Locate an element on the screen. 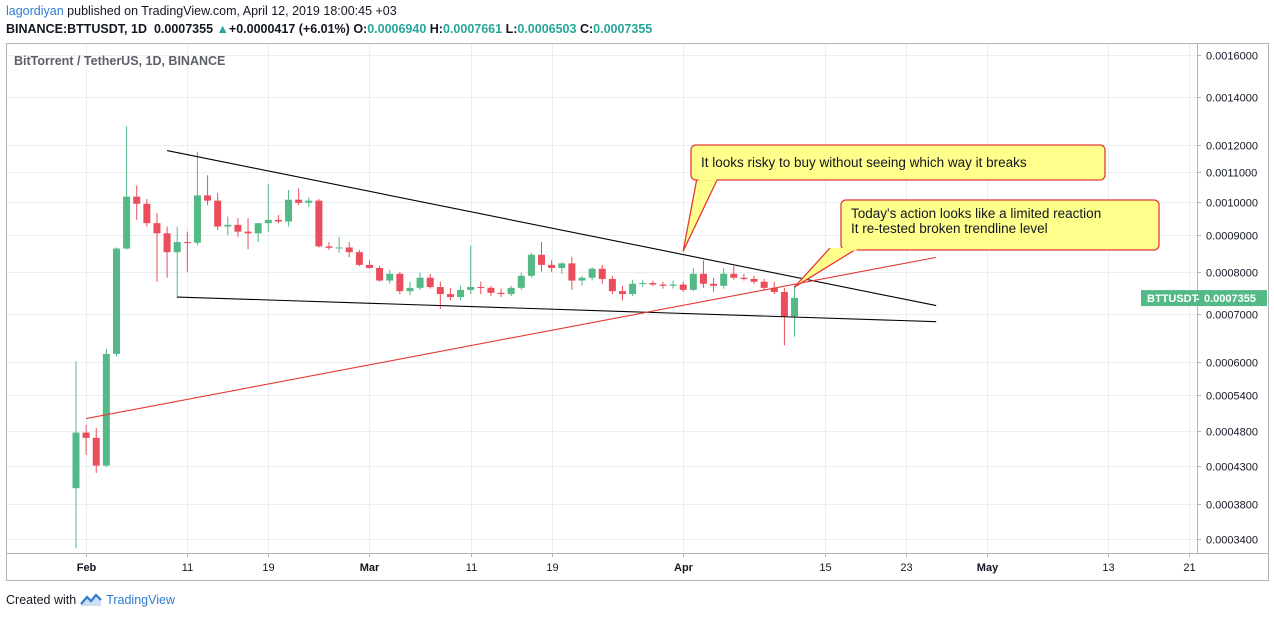  time-axis: Feb 11 19 Mar 11 19 Apr 15 23 May 13 21 is located at coordinates (636, 563).